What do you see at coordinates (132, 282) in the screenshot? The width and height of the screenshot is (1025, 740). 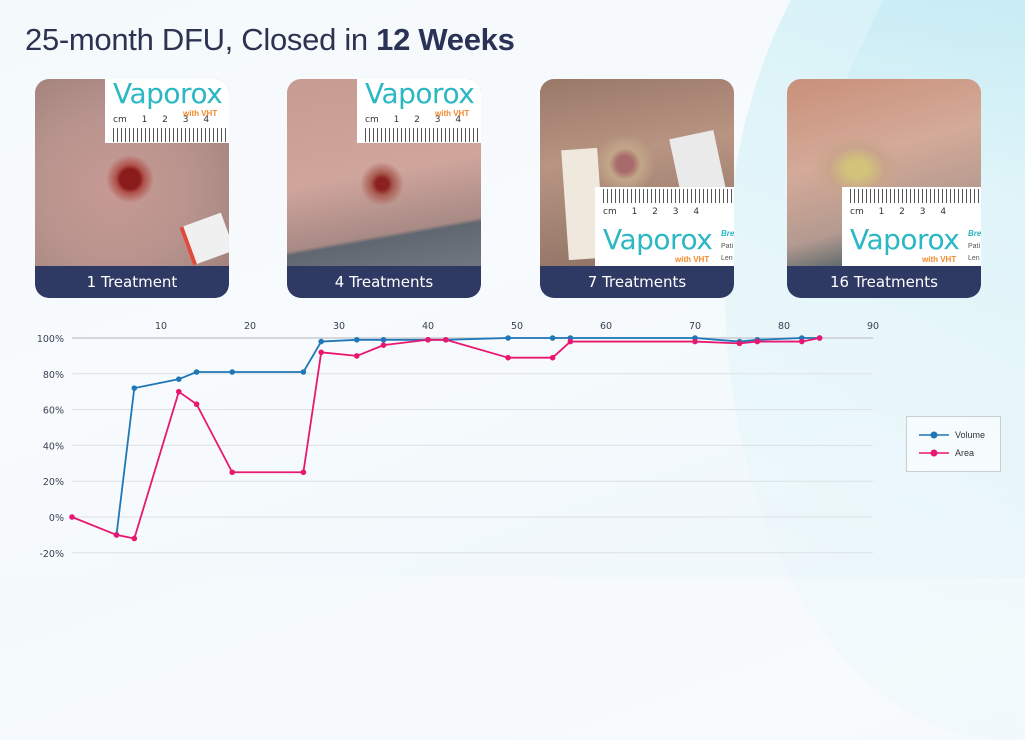 I see `card-caption: 1 Treatment` at bounding box center [132, 282].